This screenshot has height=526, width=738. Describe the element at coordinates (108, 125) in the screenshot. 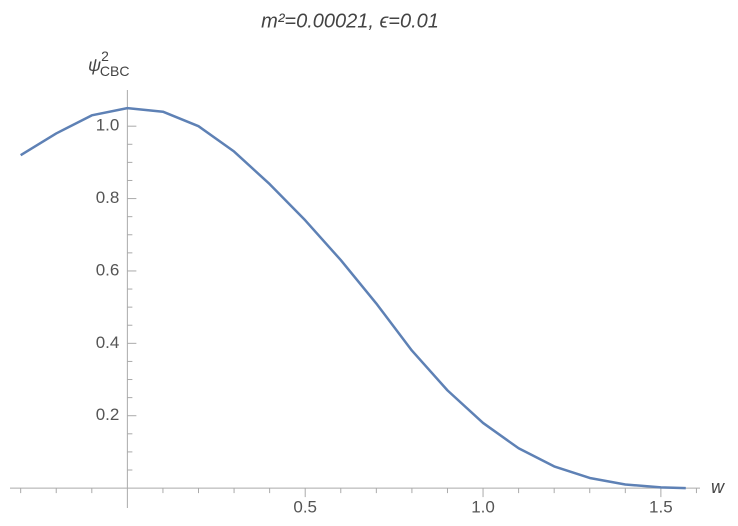

I see `y-tick-label: 1.0` at that location.